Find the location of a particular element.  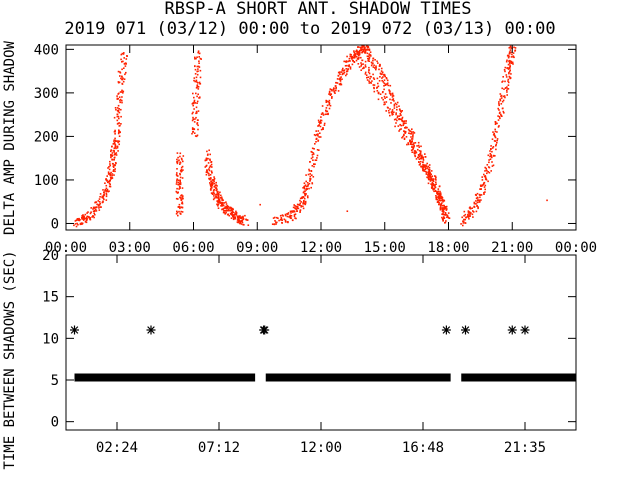

x-tick-label: 00:00 is located at coordinates (66, 248).